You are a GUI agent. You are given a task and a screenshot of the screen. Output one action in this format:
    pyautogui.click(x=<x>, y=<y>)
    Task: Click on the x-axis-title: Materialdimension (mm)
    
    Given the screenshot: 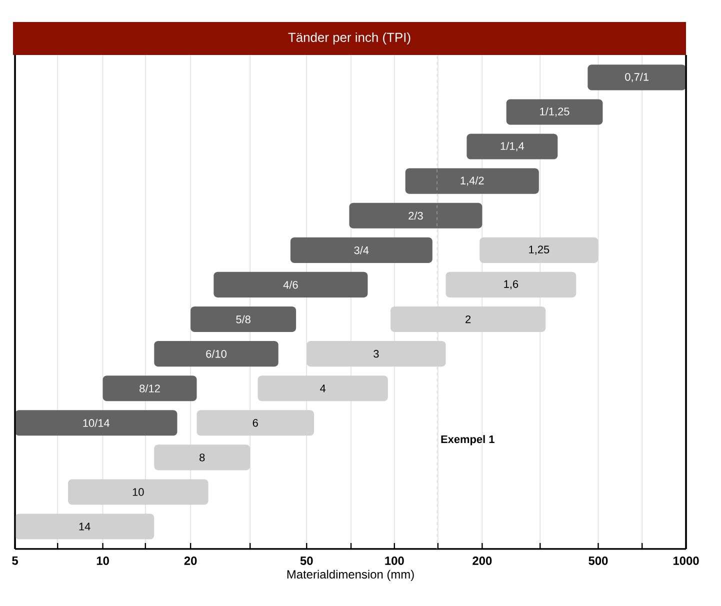 What is the action you would take?
    pyautogui.click(x=350, y=575)
    